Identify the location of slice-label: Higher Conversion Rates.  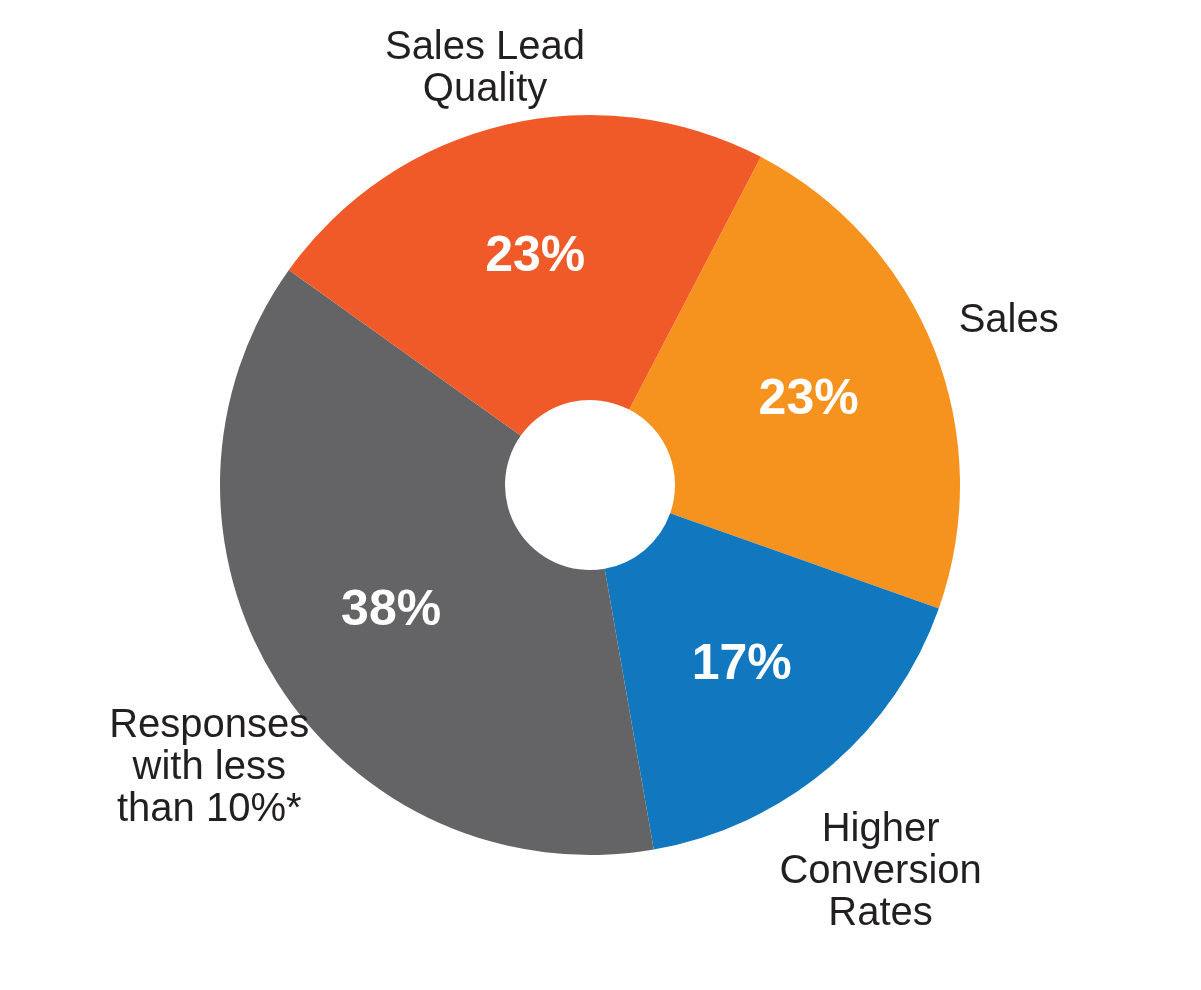
(880, 868).